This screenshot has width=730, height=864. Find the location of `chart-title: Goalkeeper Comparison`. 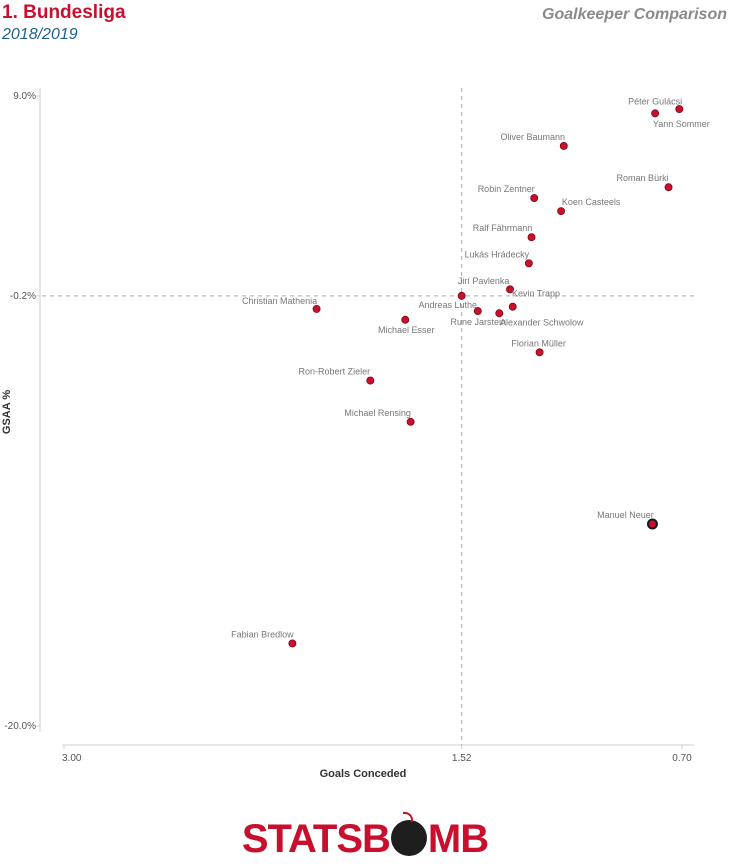

chart-title: Goalkeeper Comparison is located at coordinates (634, 14).